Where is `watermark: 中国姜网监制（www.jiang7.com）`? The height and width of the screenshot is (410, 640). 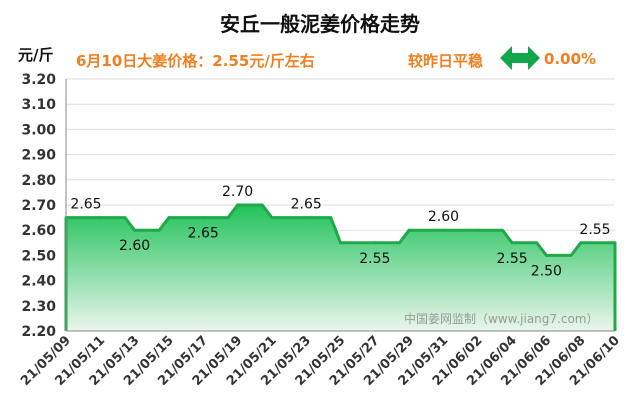 watermark: 中国姜网监制（www.jiang7.com） is located at coordinates (501, 318).